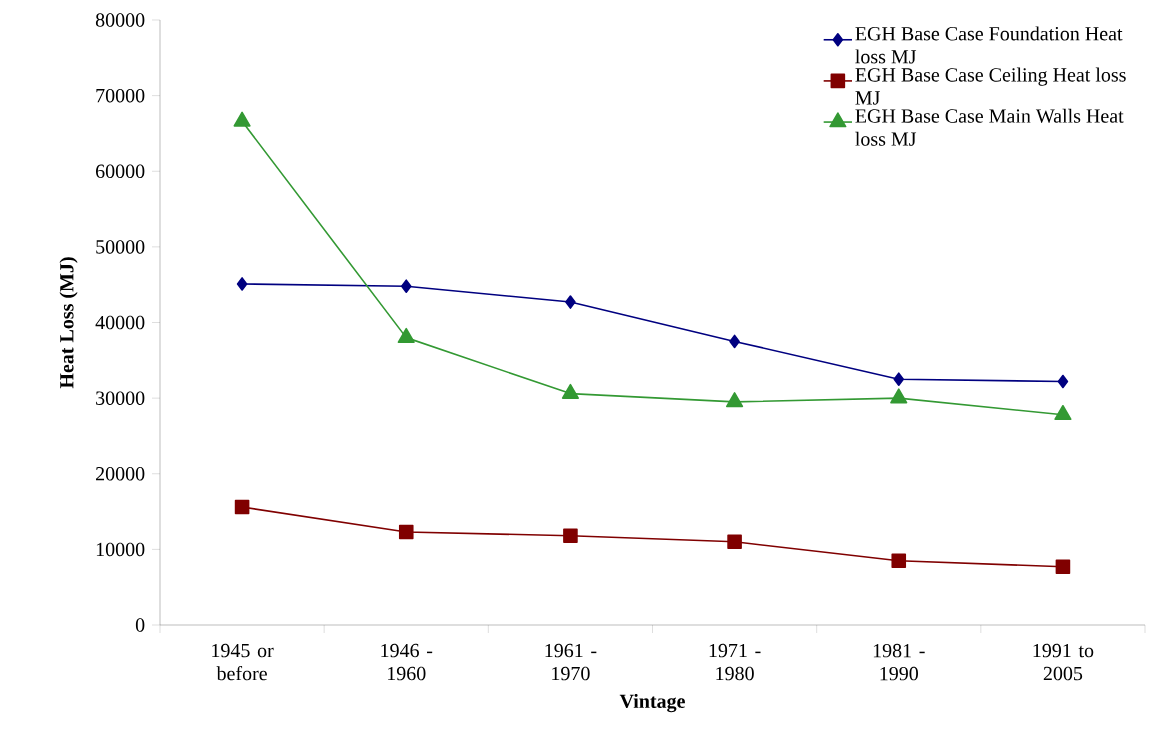 This screenshot has width=1150, height=738. Describe the element at coordinates (899, 662) in the screenshot. I see `x-tick-label: 1981 - 1990` at that location.